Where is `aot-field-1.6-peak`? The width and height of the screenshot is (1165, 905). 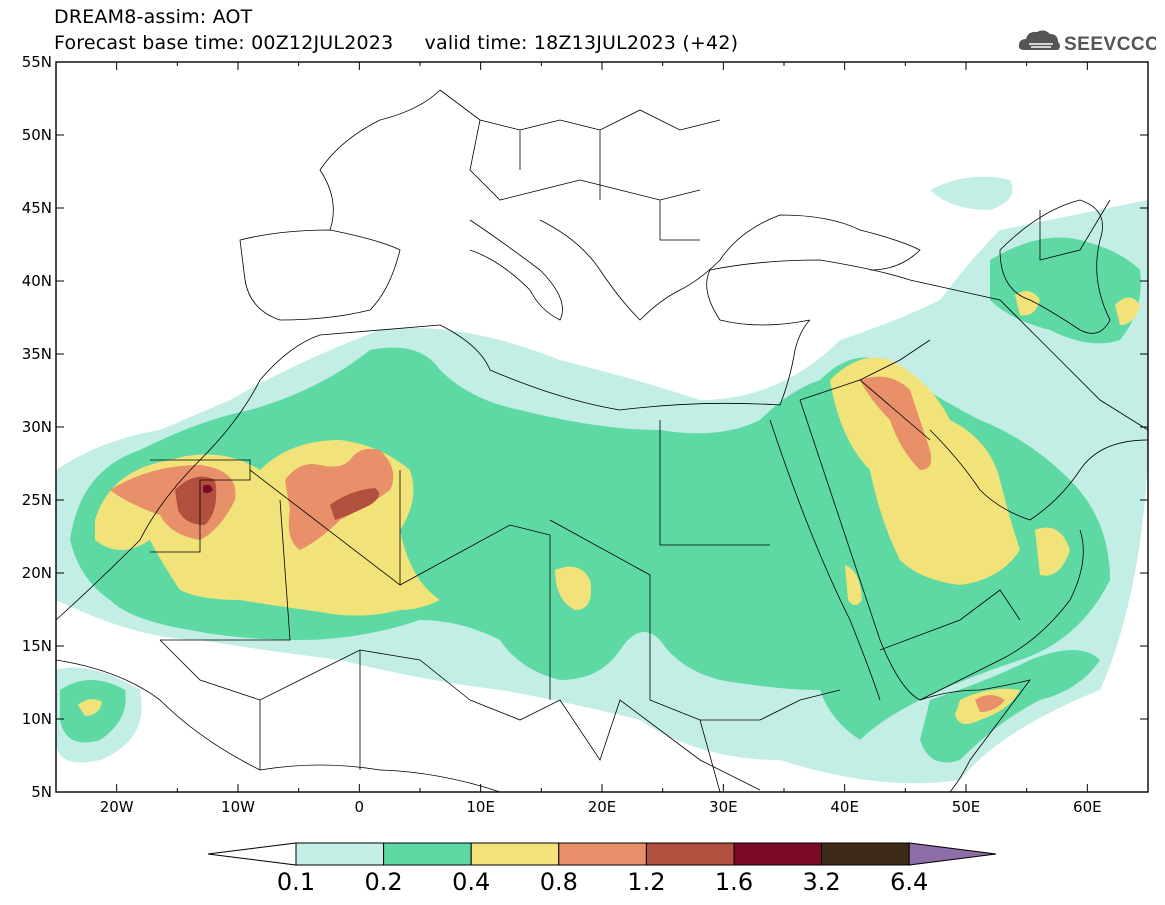 aot-field-1.6-peak is located at coordinates (208, 489).